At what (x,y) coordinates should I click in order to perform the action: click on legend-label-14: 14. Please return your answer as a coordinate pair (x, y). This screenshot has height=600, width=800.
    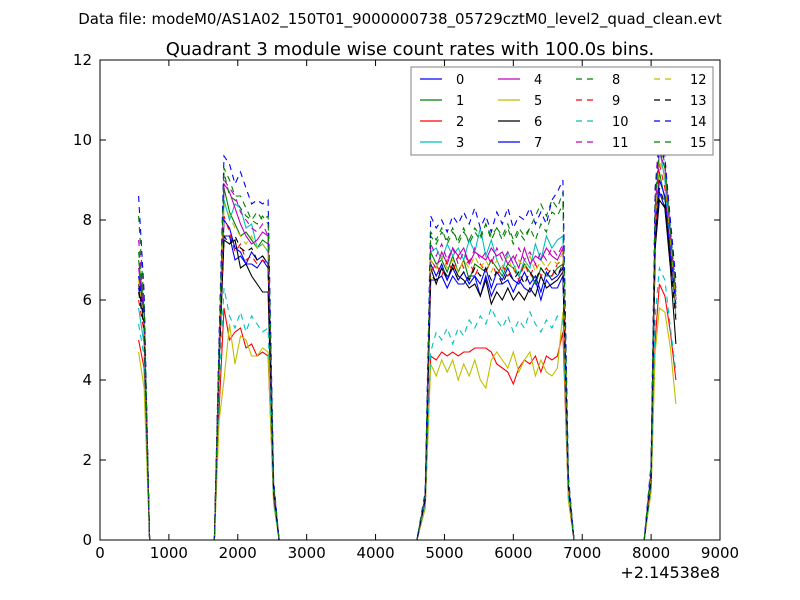
    Looking at the image, I should click on (698, 122).